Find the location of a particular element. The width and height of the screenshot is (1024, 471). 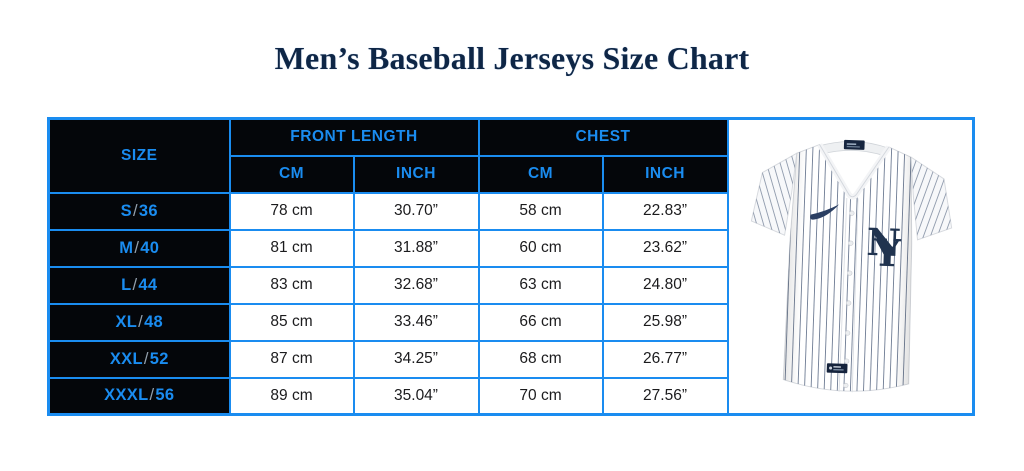

chest-cm: 60 cm is located at coordinates (540, 248).